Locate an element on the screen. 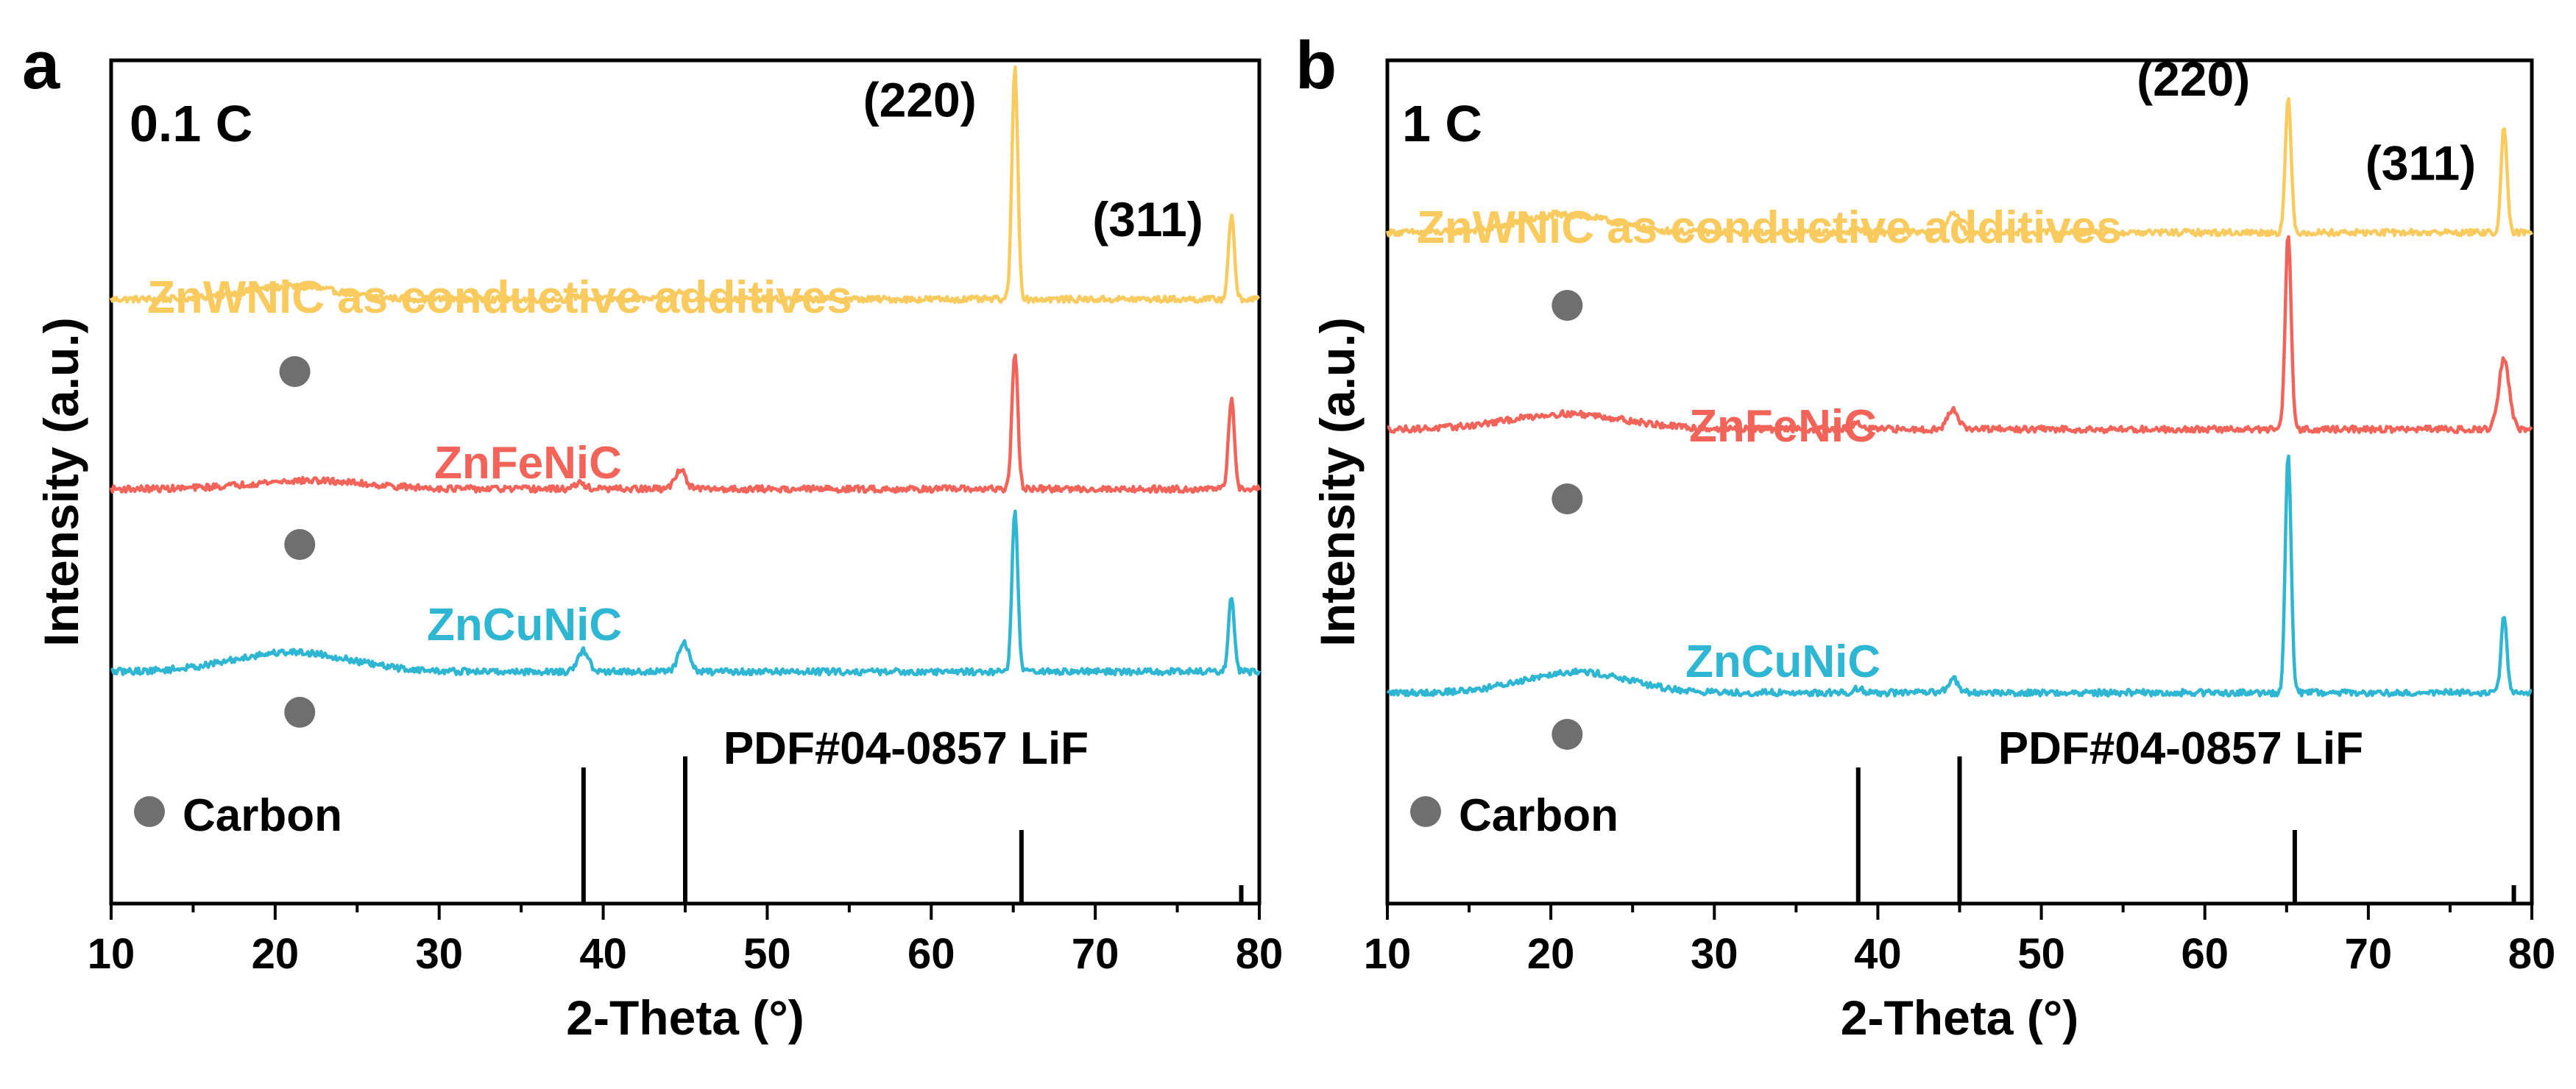  panel-label-a: a is located at coordinates (41, 65).